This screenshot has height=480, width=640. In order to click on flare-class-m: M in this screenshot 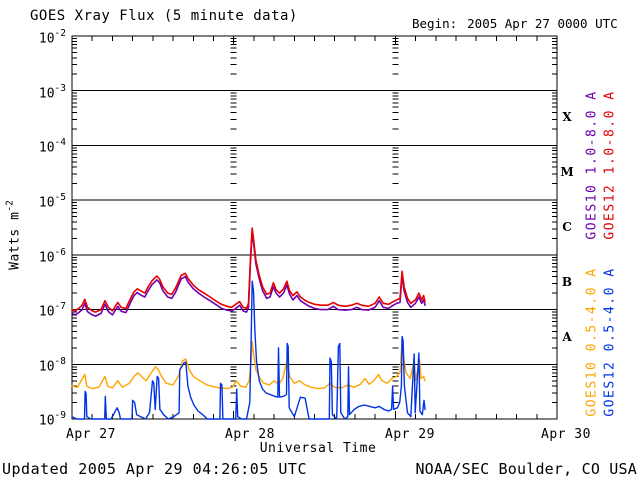, I will do `click(567, 172)`.